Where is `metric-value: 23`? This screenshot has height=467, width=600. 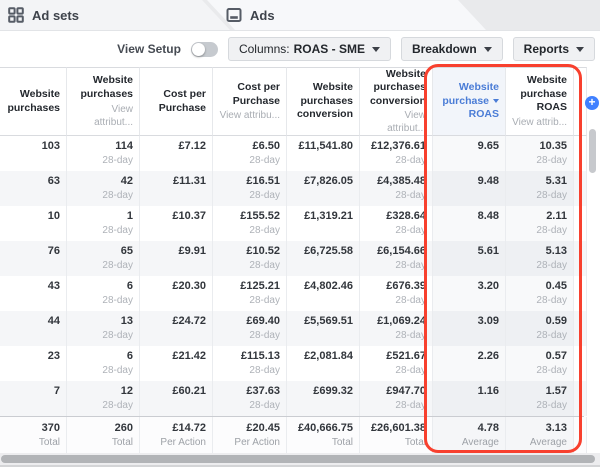 metric-value: 23 is located at coordinates (53, 356).